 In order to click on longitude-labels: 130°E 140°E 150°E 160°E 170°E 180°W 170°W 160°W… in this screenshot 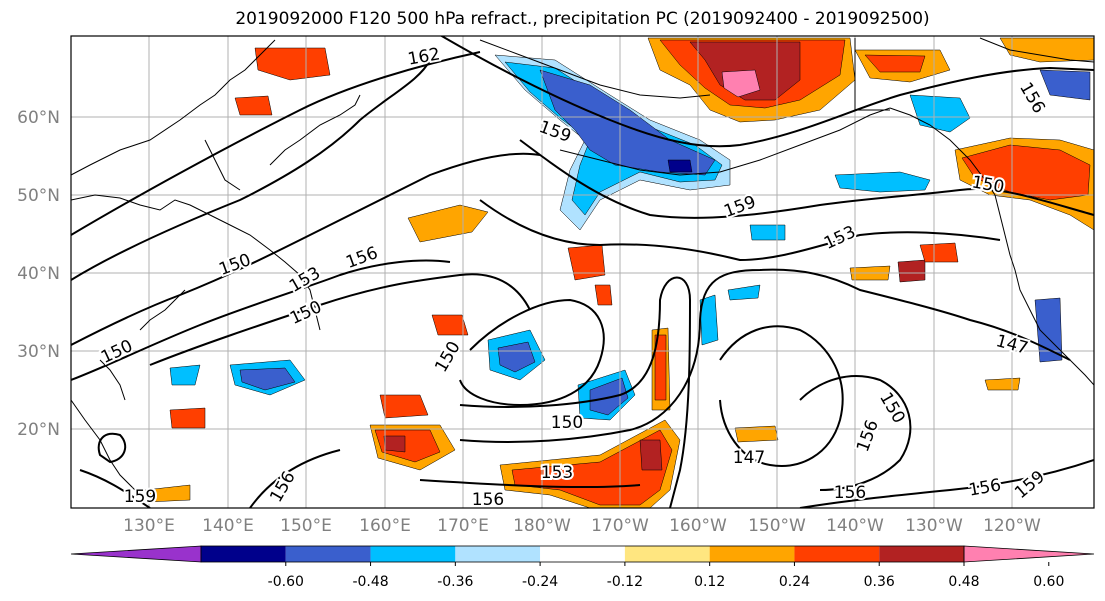, I will do `click(582, 526)`.